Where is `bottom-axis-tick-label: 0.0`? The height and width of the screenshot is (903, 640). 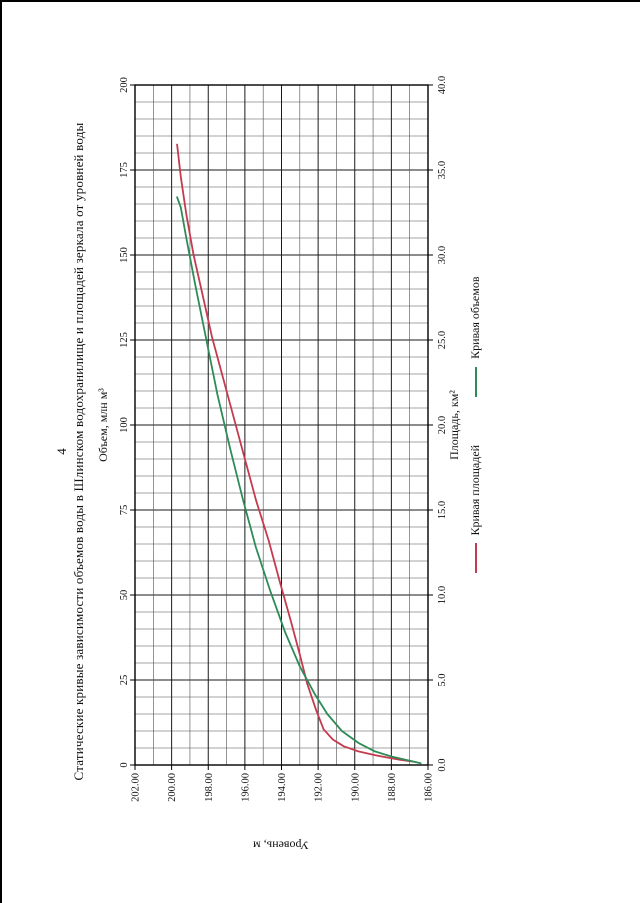
bottom-axis-tick-label: 0.0 is located at coordinates (442, 764).